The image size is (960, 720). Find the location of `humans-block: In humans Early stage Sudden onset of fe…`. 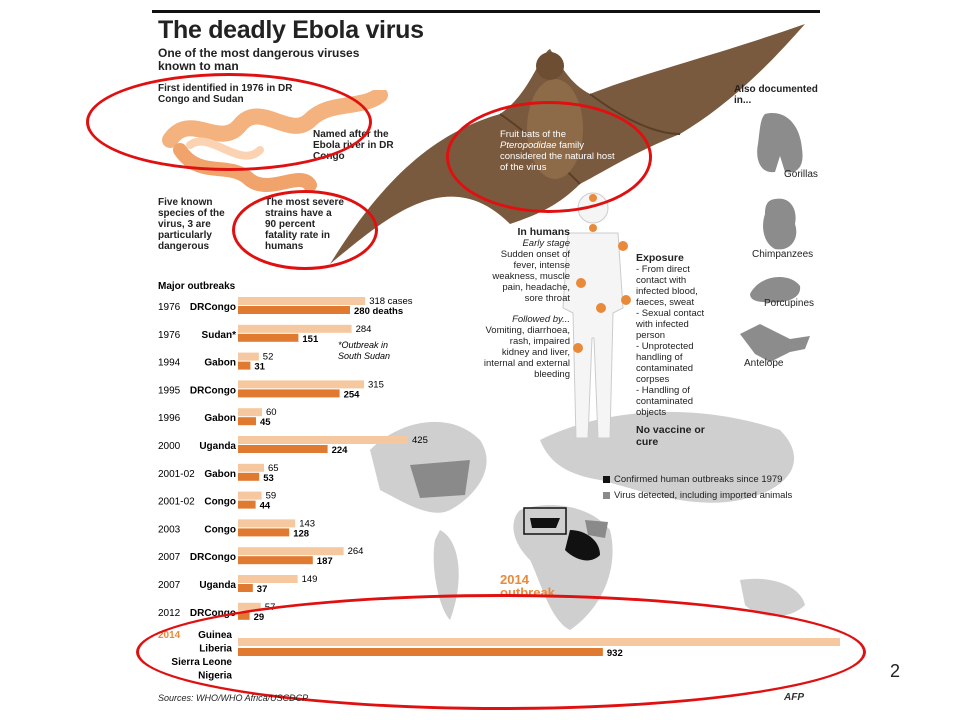

humans-block: In humans Early stage Sudden onset of fe… is located at coordinates (526, 303).